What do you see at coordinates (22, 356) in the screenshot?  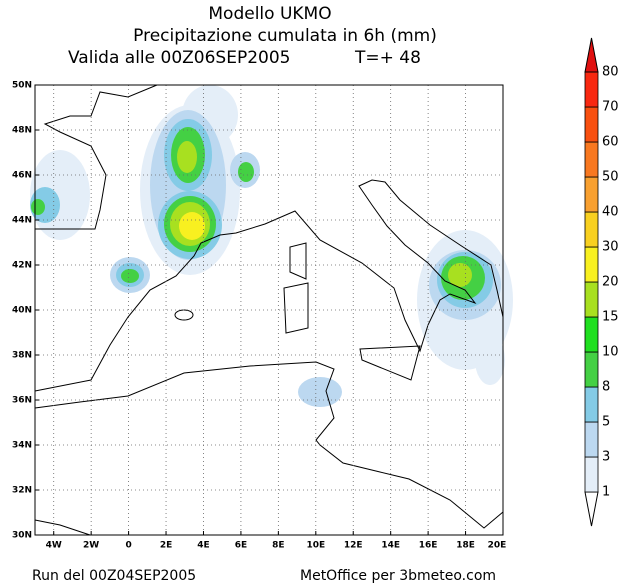 I see `lat-tick-label: 38N` at bounding box center [22, 356].